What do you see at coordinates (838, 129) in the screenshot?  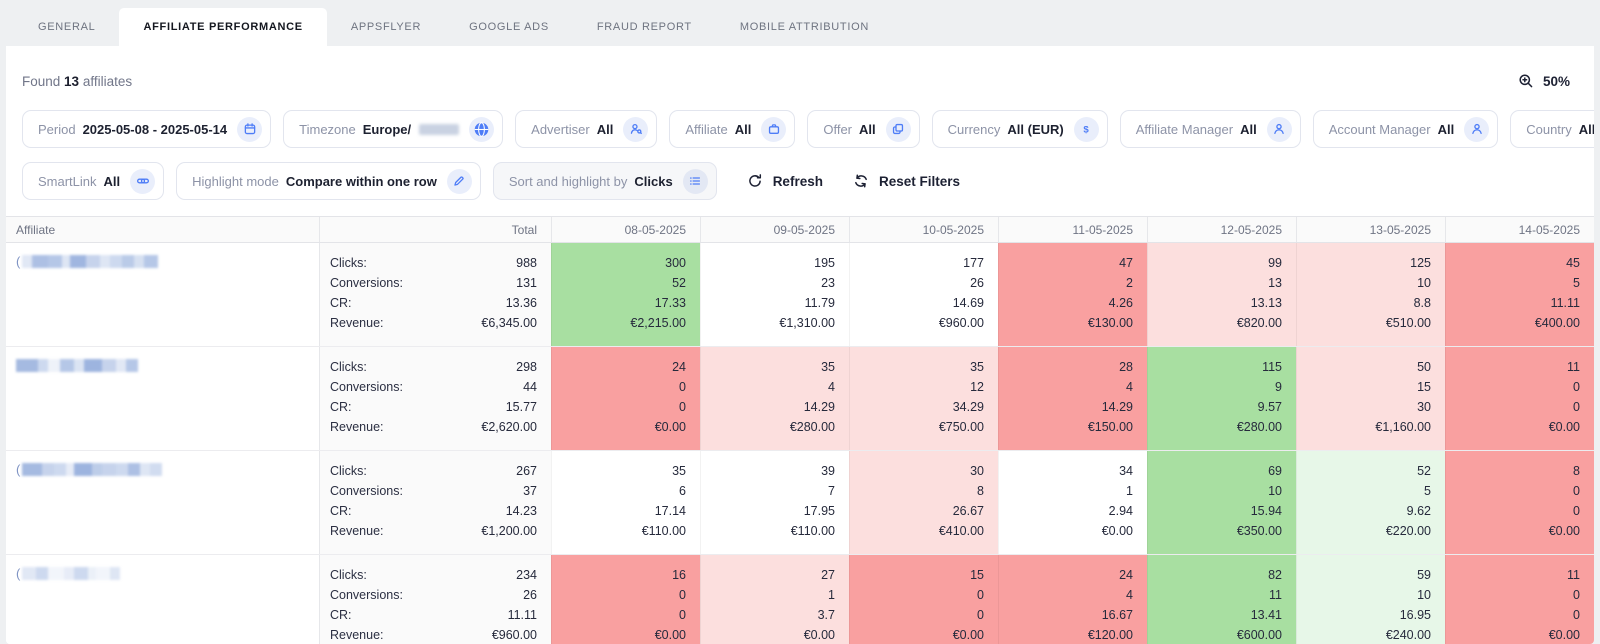 I see `filter-label: Offer` at bounding box center [838, 129].